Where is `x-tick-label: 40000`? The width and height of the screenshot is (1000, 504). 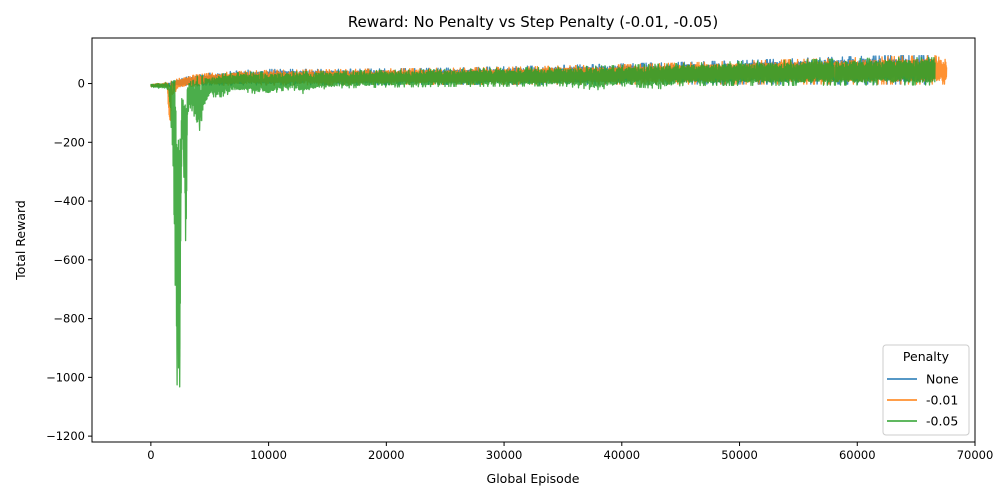
x-tick-label: 40000 is located at coordinates (622, 455).